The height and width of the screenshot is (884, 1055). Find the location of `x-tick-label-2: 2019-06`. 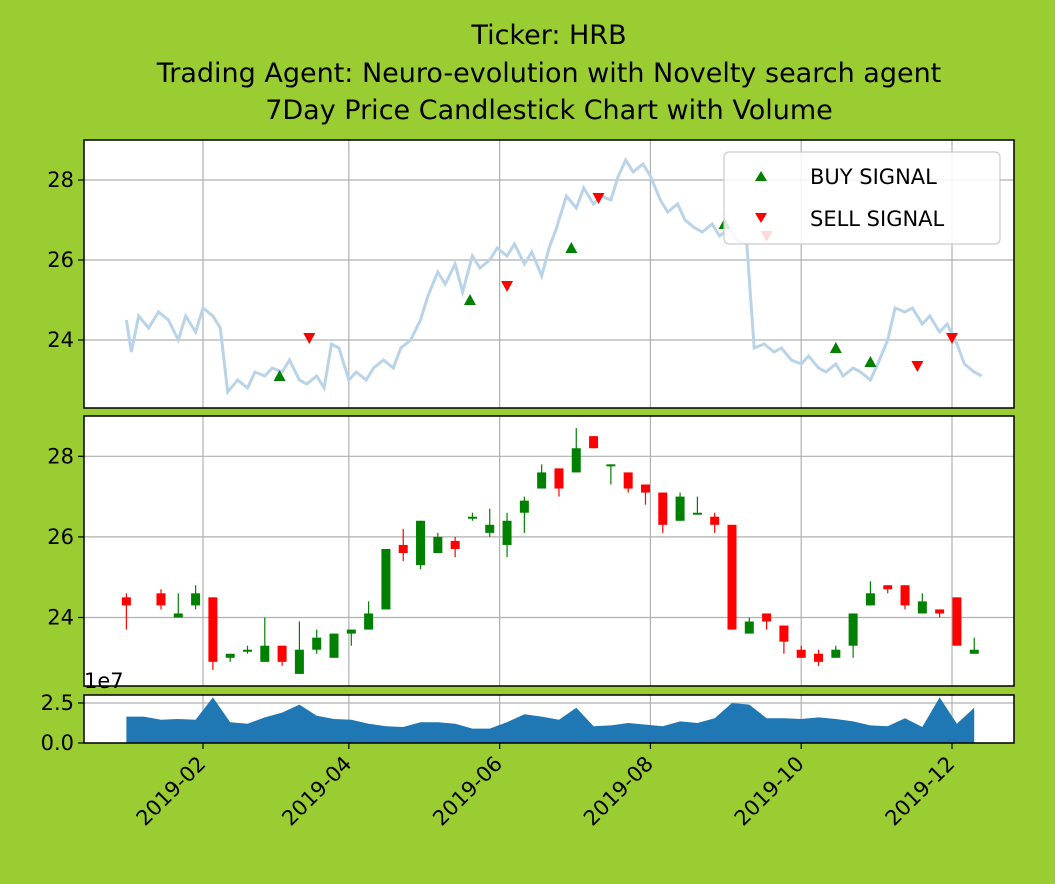

x-tick-label-2: 2019-06 is located at coordinates (467, 791).